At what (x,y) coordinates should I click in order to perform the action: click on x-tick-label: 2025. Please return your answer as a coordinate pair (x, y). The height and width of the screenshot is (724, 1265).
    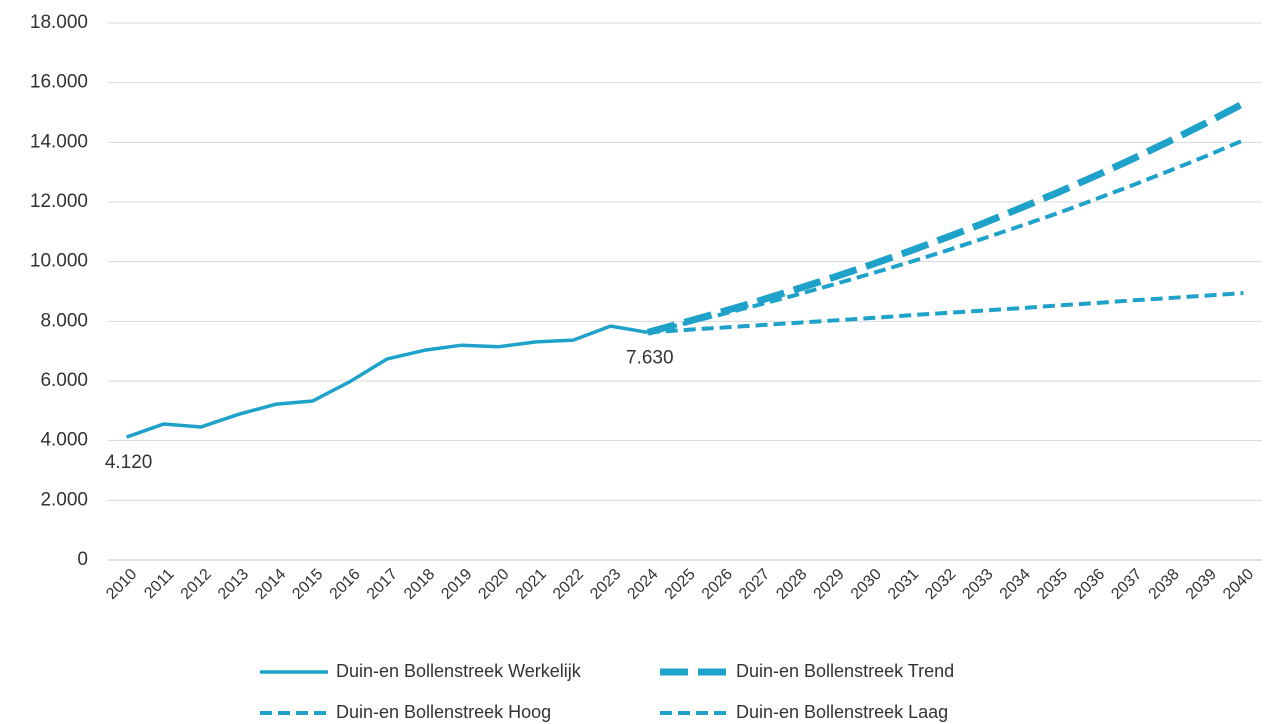
    Looking at the image, I should click on (680, 584).